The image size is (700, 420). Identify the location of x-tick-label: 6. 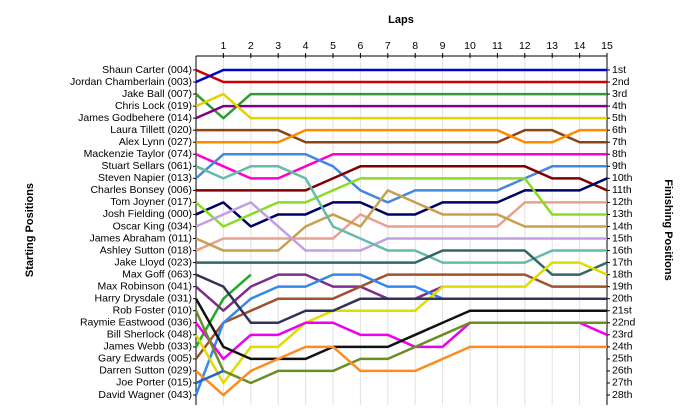
(360, 46).